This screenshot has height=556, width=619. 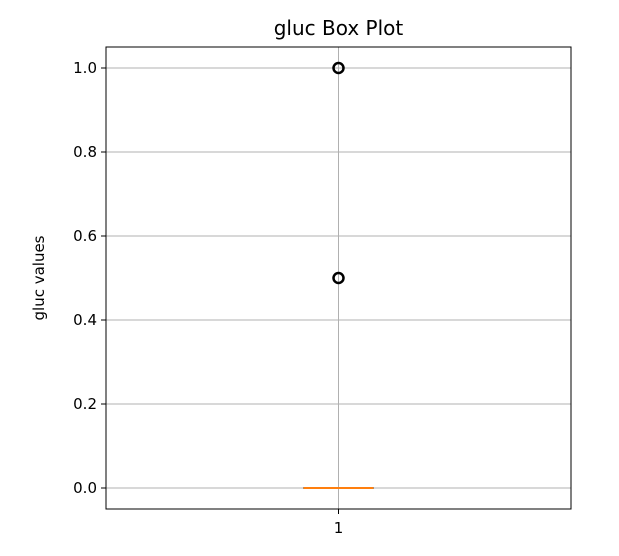 I want to click on marks-layer, so click(x=338, y=275).